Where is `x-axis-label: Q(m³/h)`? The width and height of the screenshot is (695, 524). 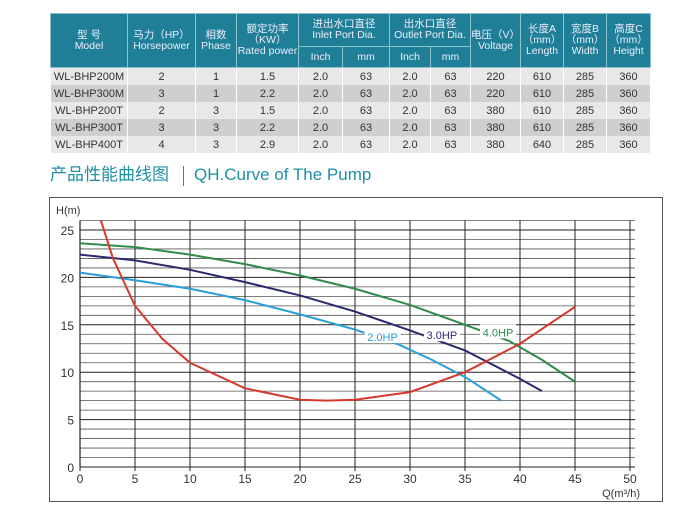 x-axis-label: Q(m³/h) is located at coordinates (621, 494).